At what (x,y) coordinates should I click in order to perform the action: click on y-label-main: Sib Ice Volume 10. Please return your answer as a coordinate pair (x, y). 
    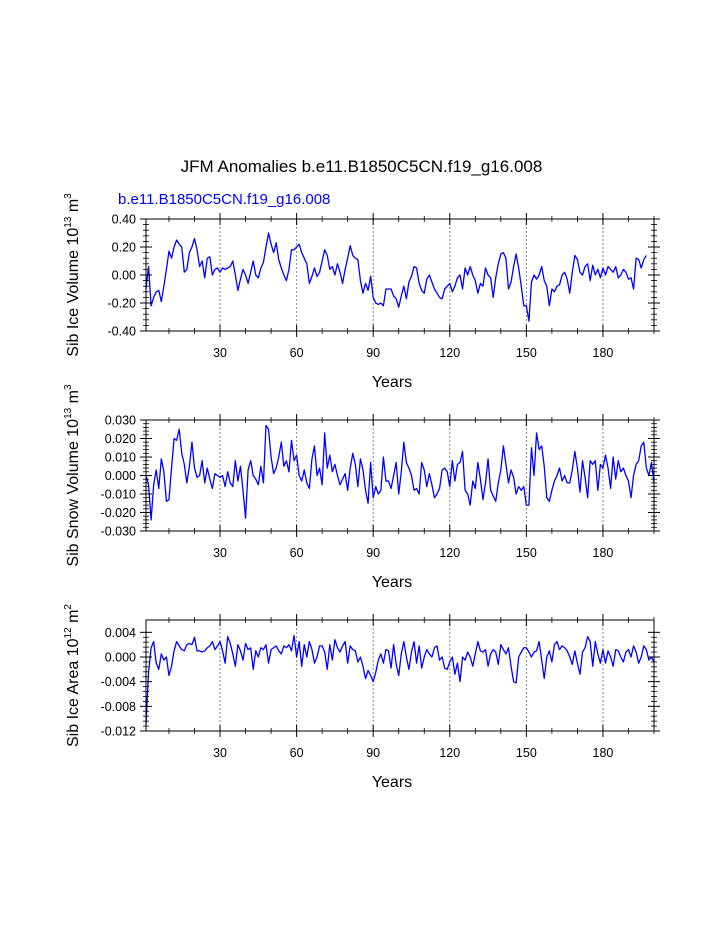
    Looking at the image, I should click on (73, 292).